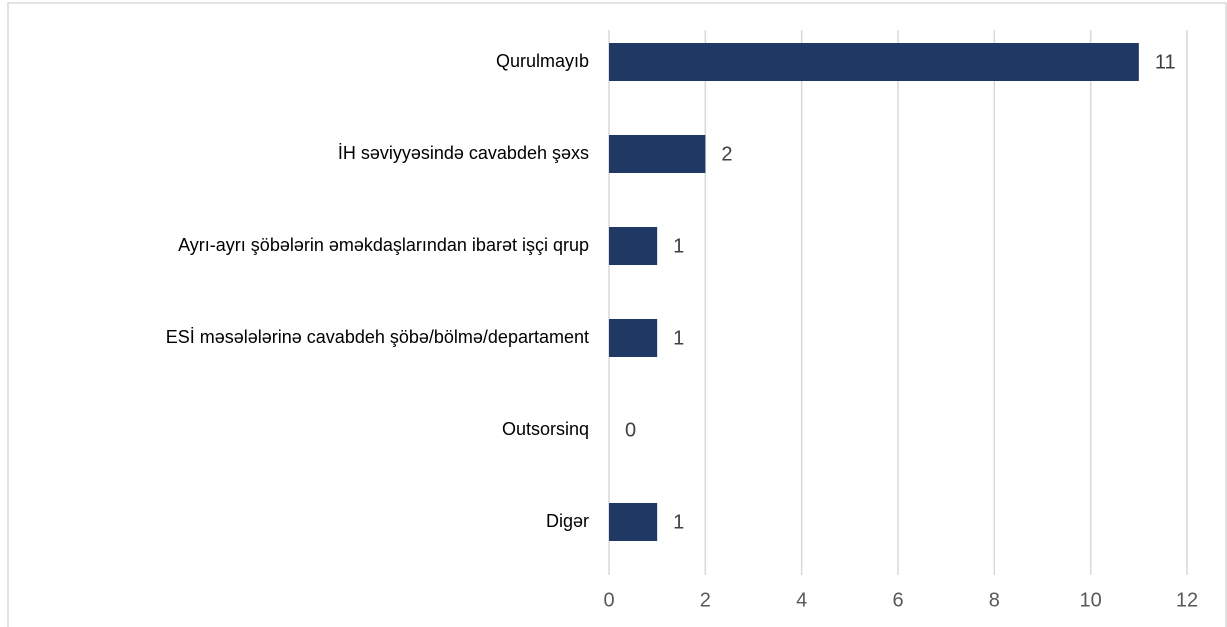  What do you see at coordinates (608, 600) in the screenshot?
I see `x-tick-label: 0` at bounding box center [608, 600].